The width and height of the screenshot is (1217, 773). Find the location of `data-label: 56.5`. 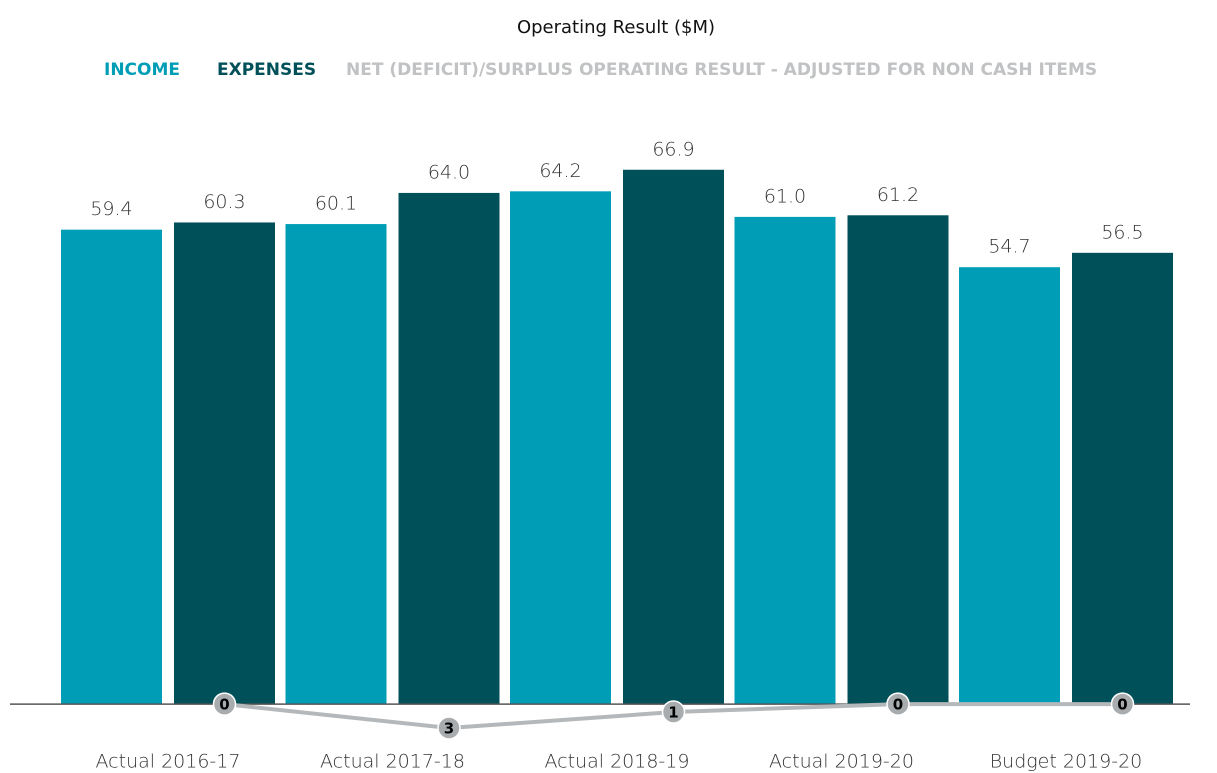

data-label: 56.5 is located at coordinates (1122, 232).